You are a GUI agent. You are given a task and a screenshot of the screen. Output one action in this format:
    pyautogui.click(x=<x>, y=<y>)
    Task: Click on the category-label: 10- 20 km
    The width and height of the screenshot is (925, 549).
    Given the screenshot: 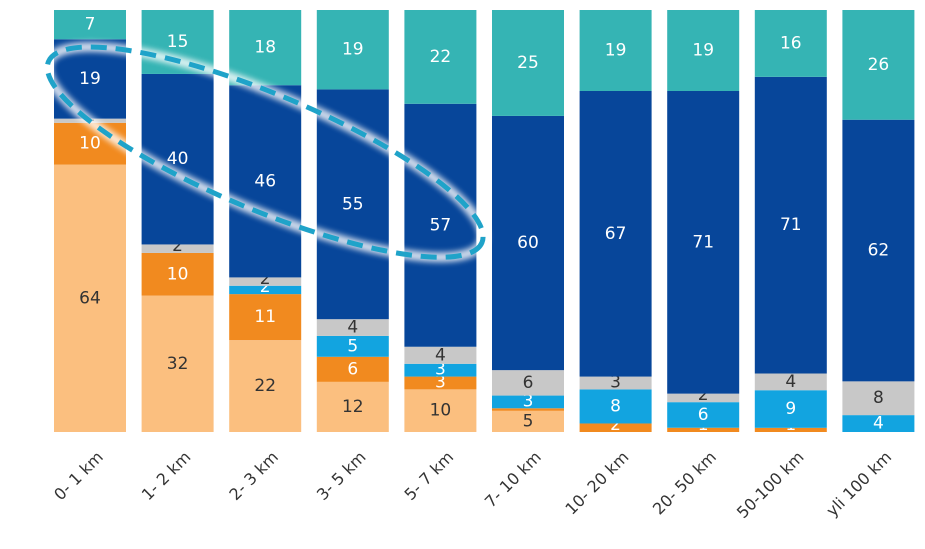 What is the action you would take?
    pyautogui.click(x=596, y=482)
    